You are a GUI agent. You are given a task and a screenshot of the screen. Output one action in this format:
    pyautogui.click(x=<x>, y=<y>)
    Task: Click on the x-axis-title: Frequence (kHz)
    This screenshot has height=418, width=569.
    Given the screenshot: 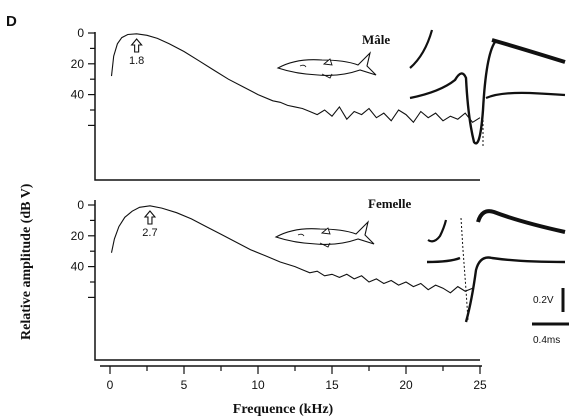 What is the action you would take?
    pyautogui.click(x=283, y=409)
    